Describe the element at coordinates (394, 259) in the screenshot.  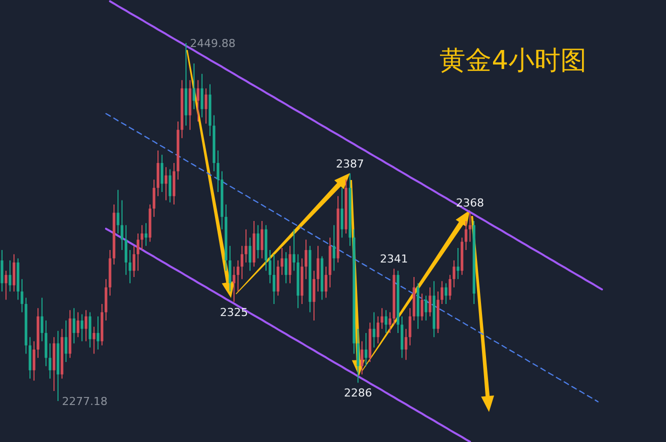
I see `annotation: 2341` at that location.